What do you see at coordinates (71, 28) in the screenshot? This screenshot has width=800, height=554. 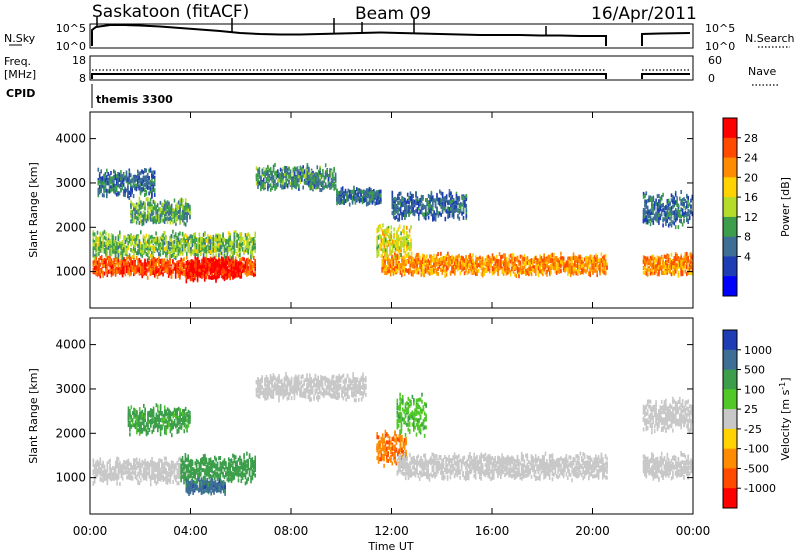 I see `nsky-tick-top: 10^5` at bounding box center [71, 28].